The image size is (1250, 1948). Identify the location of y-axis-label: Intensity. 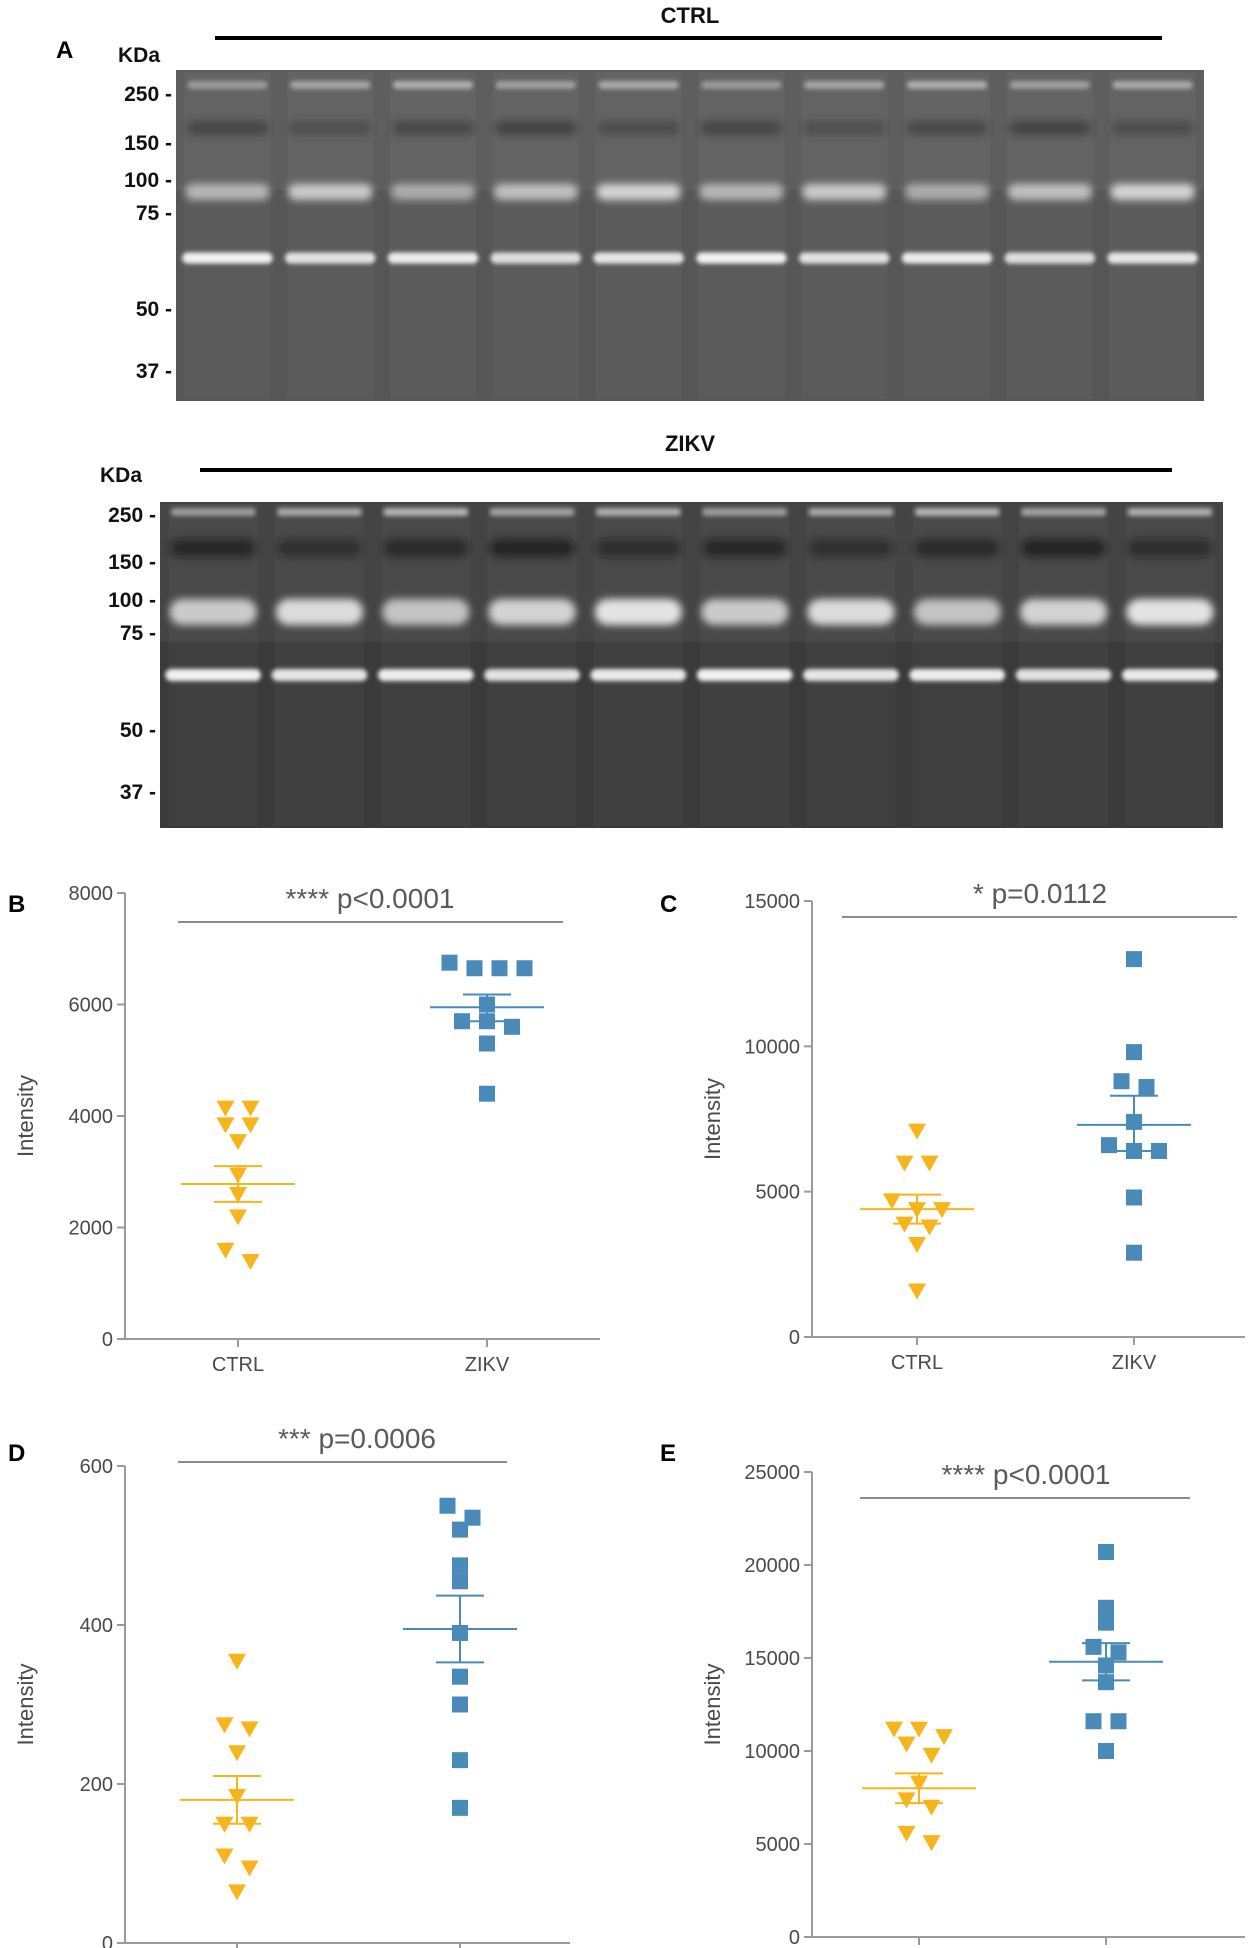
(712, 1705).